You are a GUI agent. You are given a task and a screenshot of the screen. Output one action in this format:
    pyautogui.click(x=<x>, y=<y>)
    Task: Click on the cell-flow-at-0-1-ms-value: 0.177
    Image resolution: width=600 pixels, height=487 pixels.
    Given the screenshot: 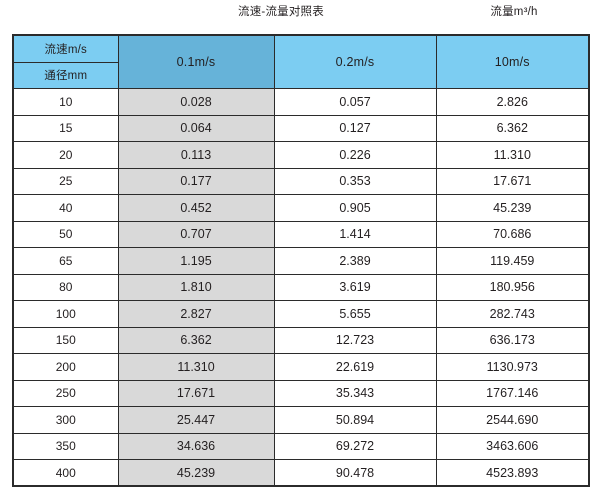 What is the action you would take?
    pyautogui.click(x=196, y=181)
    